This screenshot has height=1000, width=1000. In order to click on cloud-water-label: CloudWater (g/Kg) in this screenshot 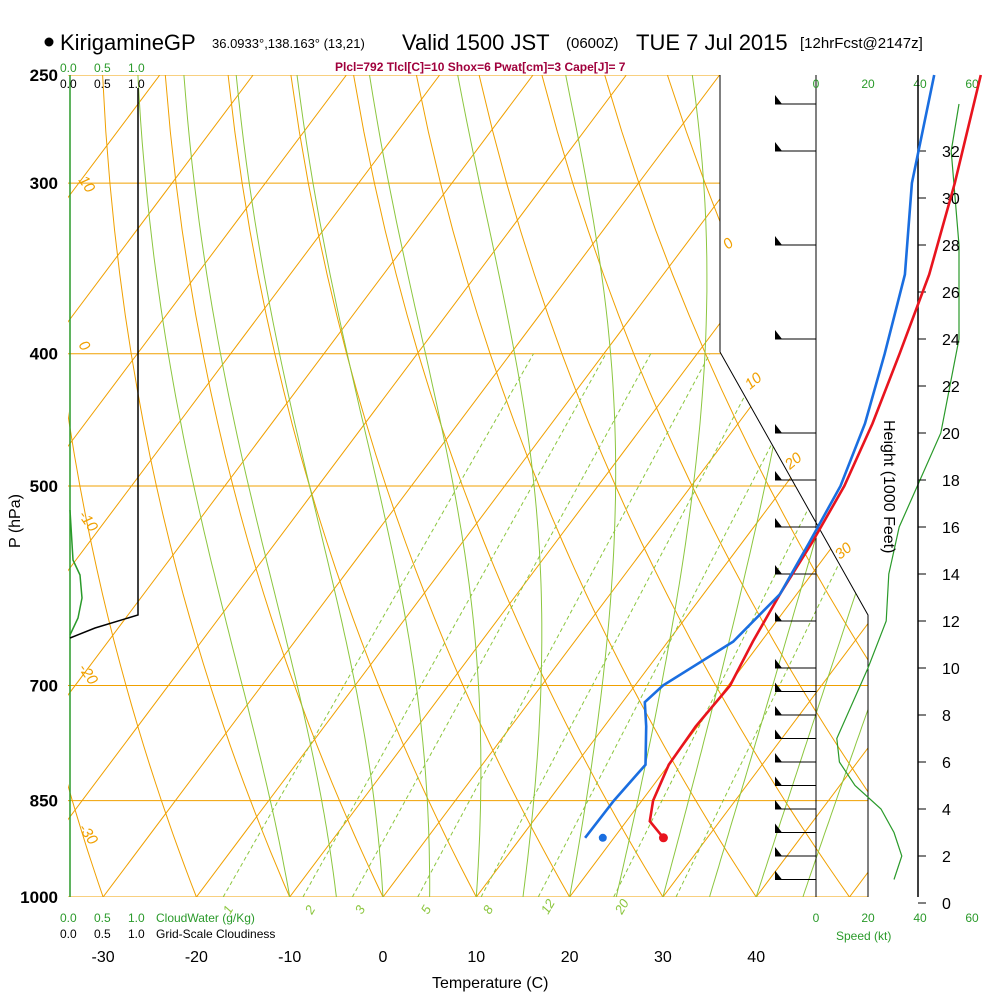, I will do `click(205, 918)`.